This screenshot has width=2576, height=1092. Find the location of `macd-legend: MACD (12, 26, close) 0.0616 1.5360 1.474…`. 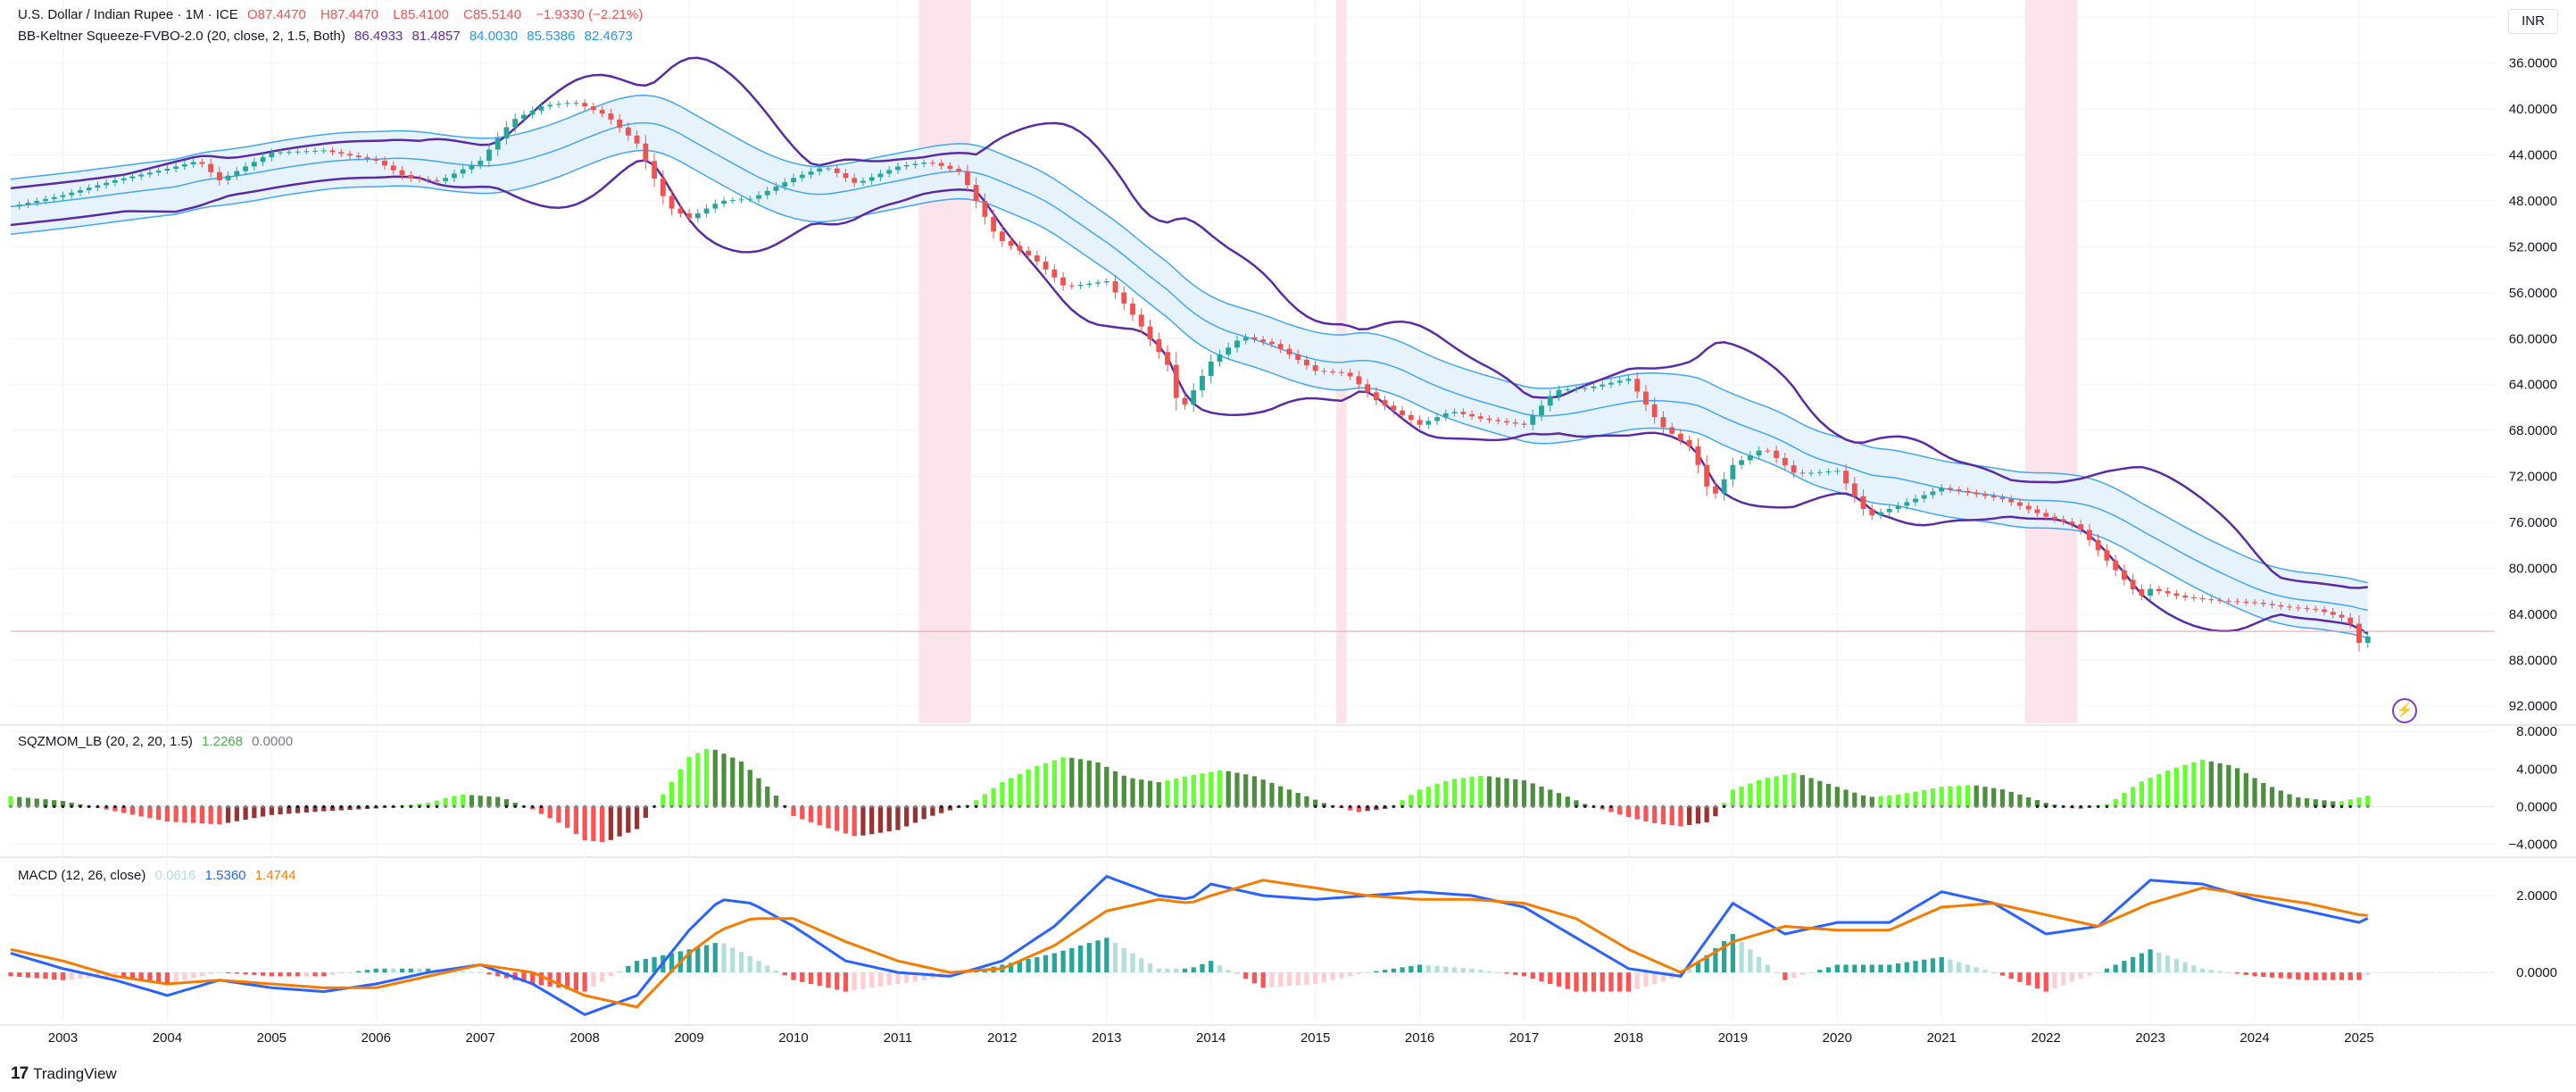

macd-legend: MACD (12, 26, close) 0.0616 1.5360 1.474… is located at coordinates (160, 876).